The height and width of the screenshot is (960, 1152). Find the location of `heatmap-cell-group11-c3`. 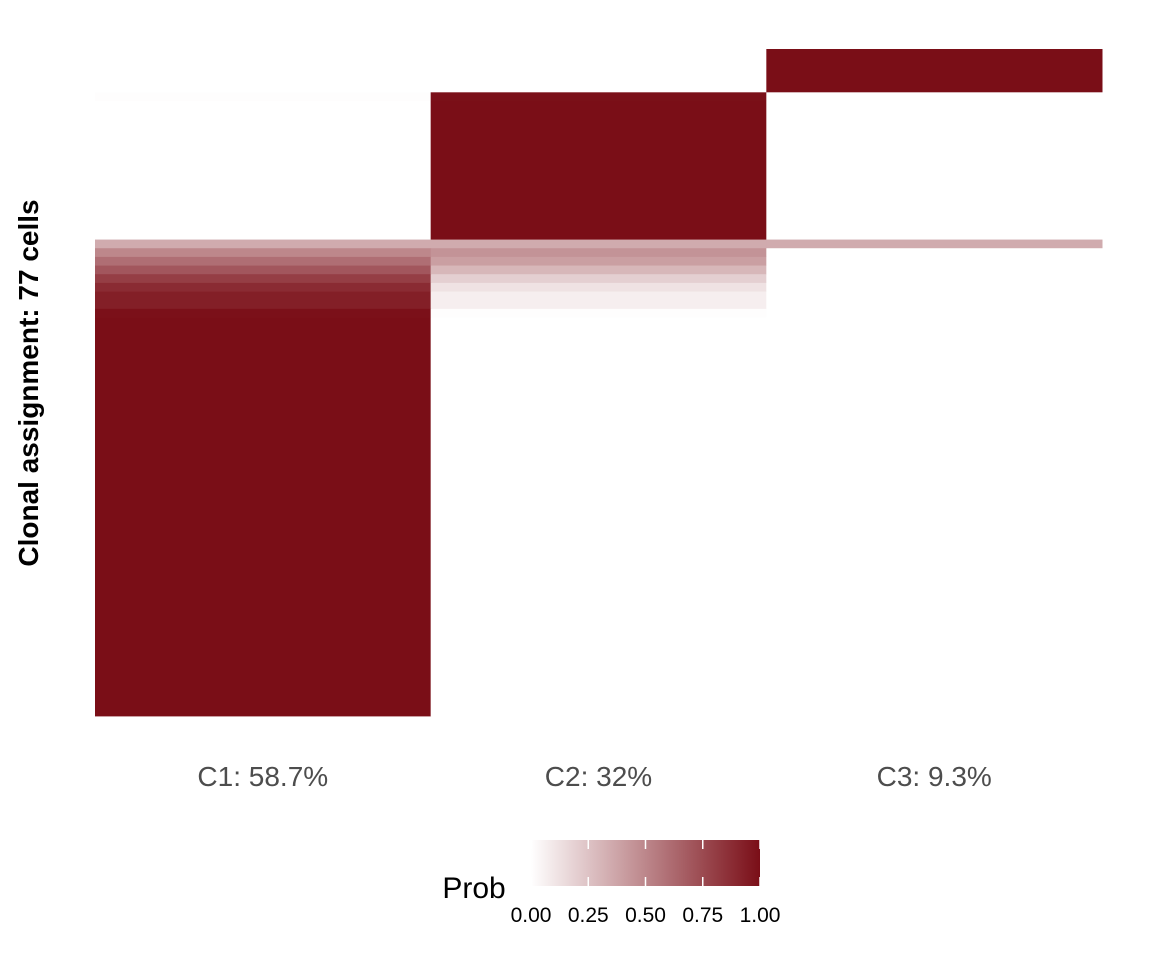

heatmap-cell-group11-c3 is located at coordinates (934, 517).